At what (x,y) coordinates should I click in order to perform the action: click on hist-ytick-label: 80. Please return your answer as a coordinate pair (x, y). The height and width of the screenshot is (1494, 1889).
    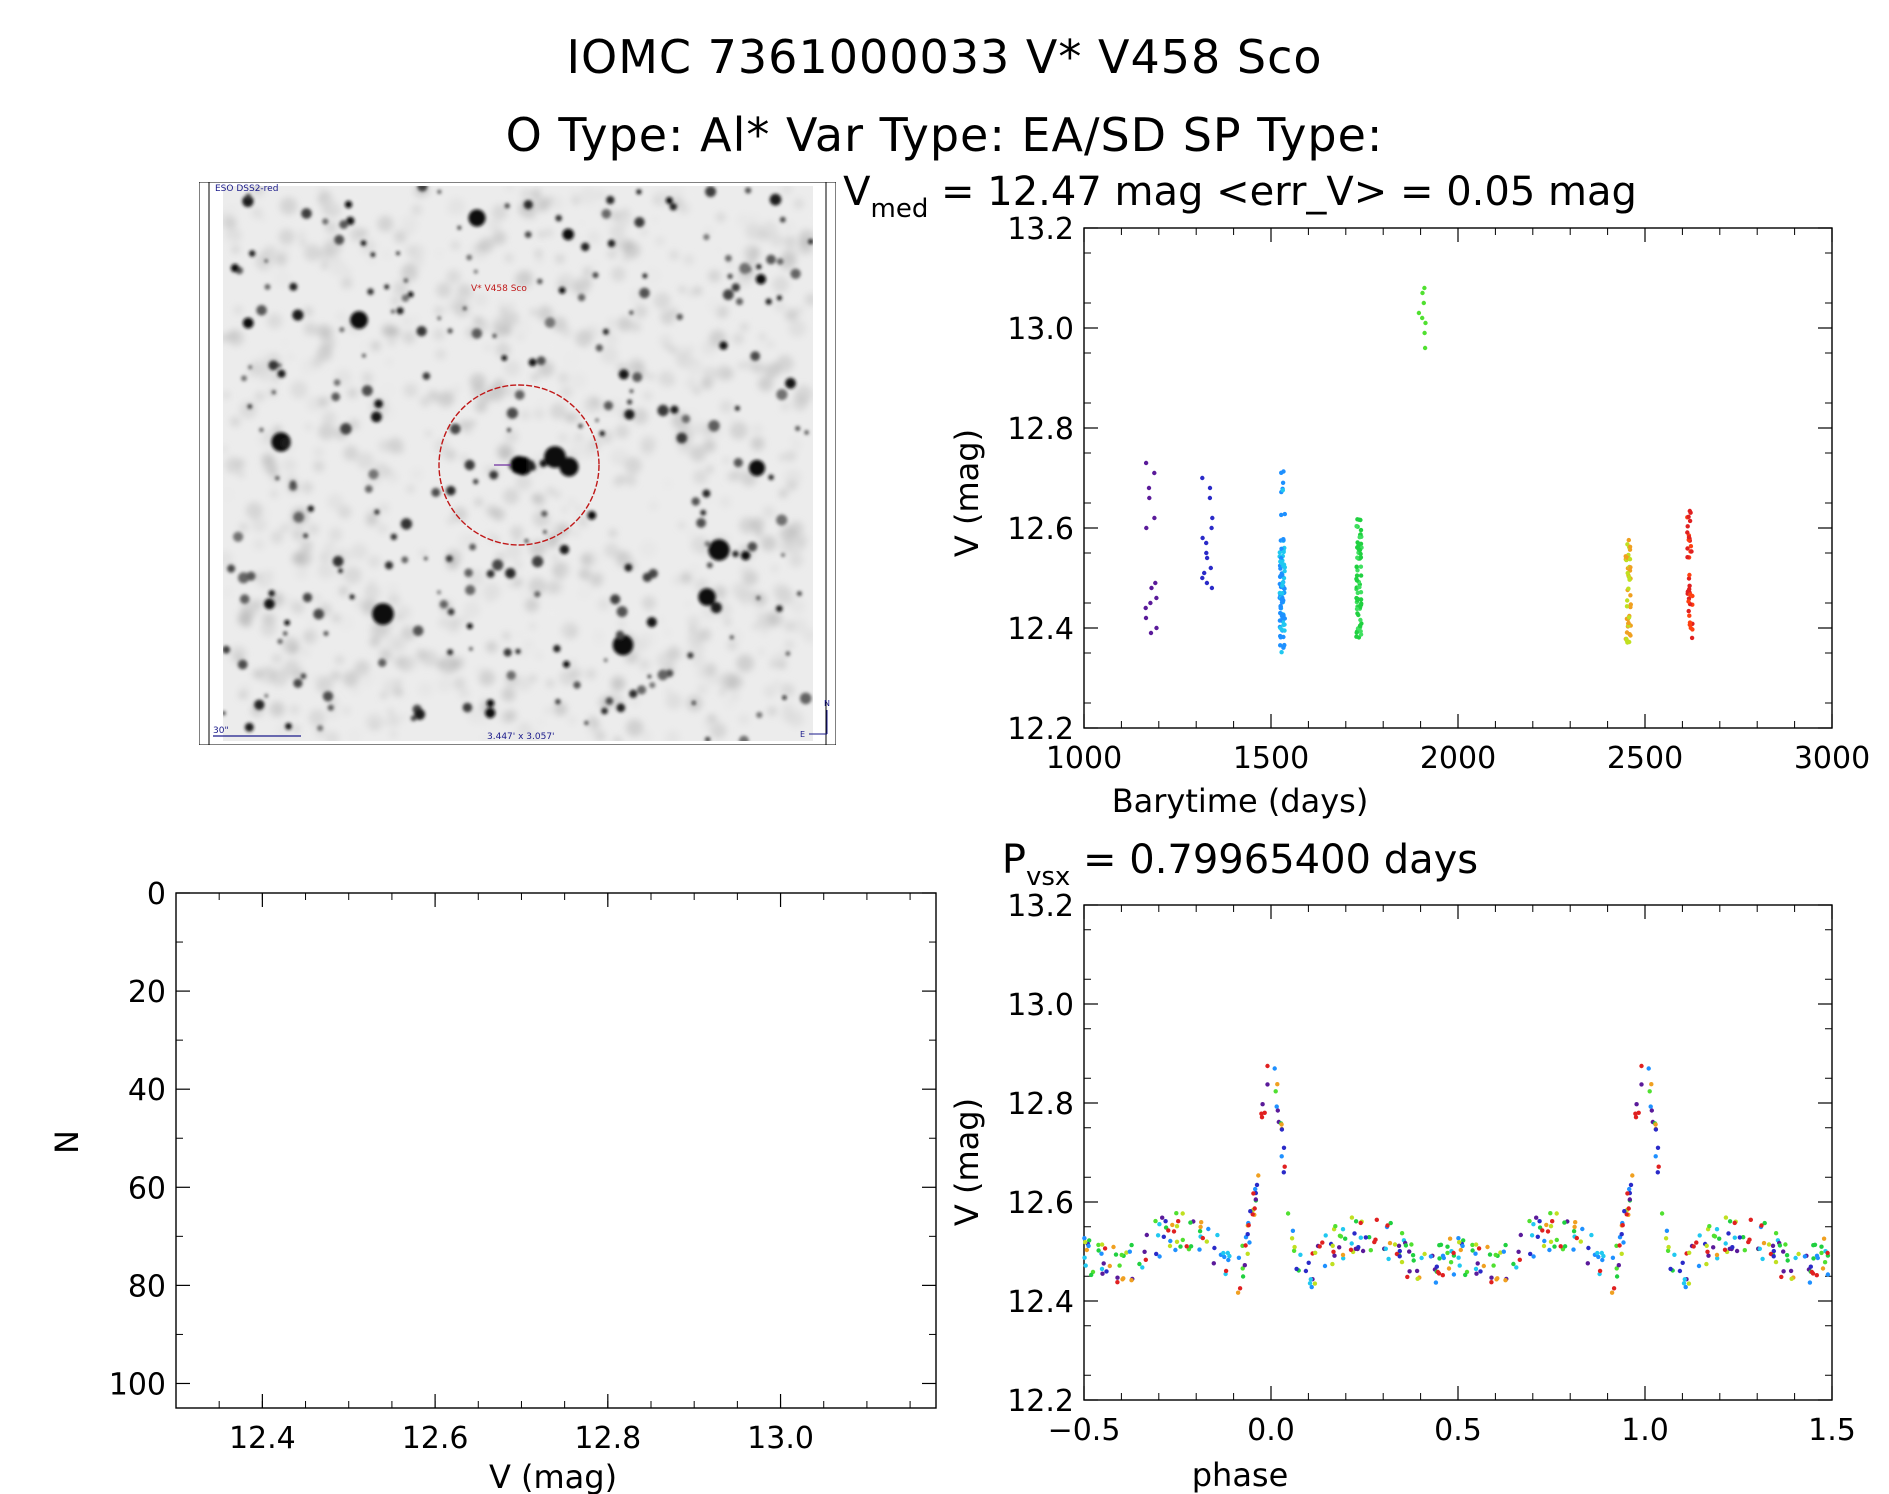
    Looking at the image, I should click on (147, 1286).